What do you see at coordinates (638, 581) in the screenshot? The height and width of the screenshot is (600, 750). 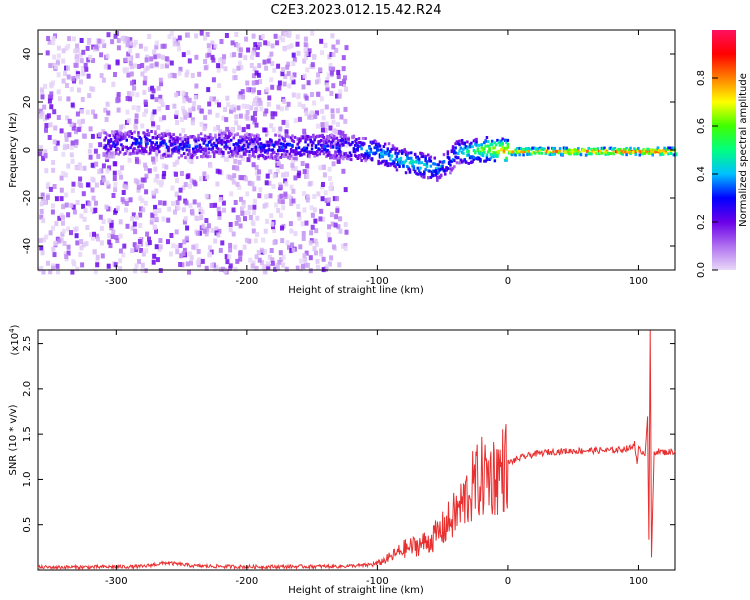 I see `snr-x-tick-label: 100` at bounding box center [638, 581].